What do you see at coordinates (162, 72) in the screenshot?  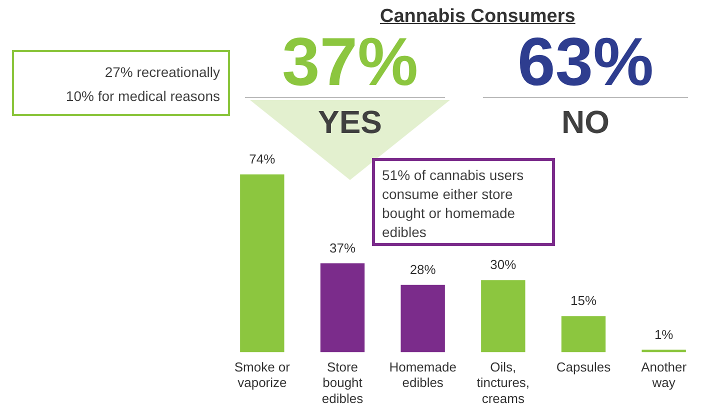 I see `text: 27% recreationally` at bounding box center [162, 72].